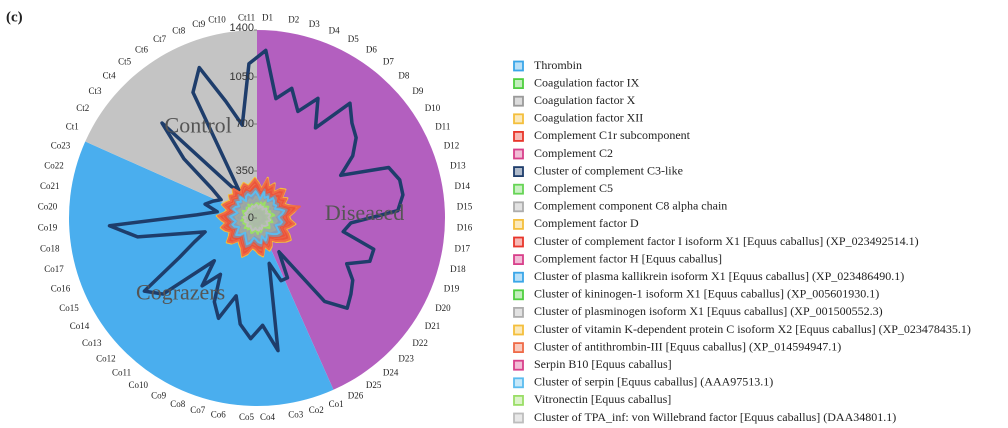 Image resolution: width=1008 pixels, height=428 pixels. I want to click on category-label: Co1, so click(336, 404).